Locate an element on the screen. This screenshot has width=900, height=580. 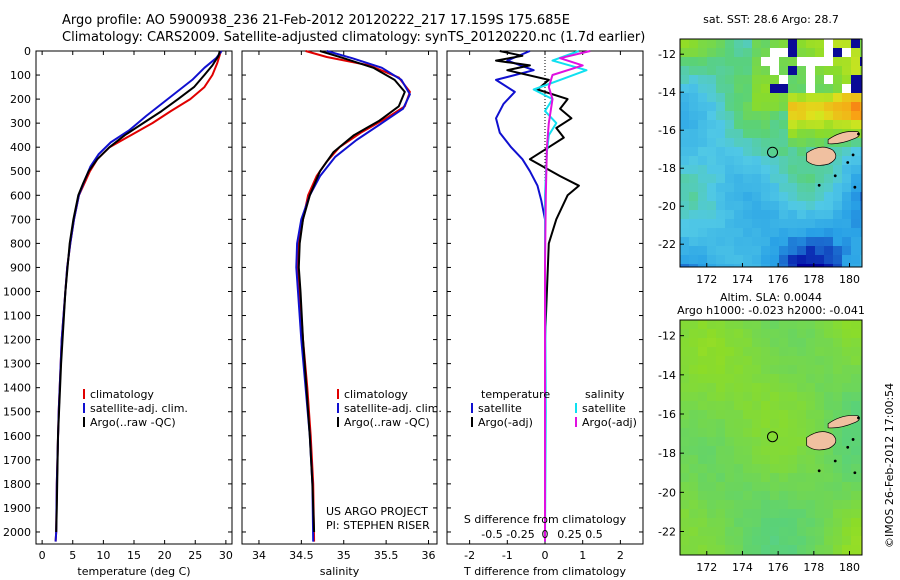
y-tick-label: 1300 is located at coordinates (17, 364).